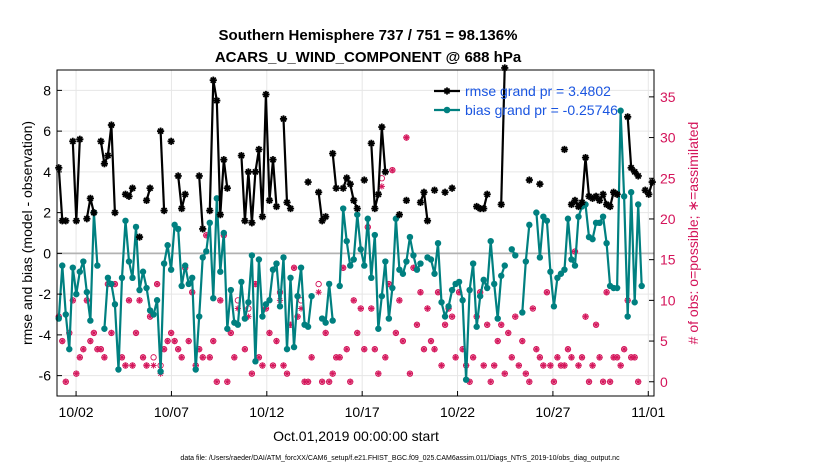 Image resolution: width=830 pixels, height=470 pixels. What do you see at coordinates (668, 239) in the screenshot?
I see `right-y-tick-labels: 0 5 10 15 20 25 30 35` at bounding box center [668, 239].